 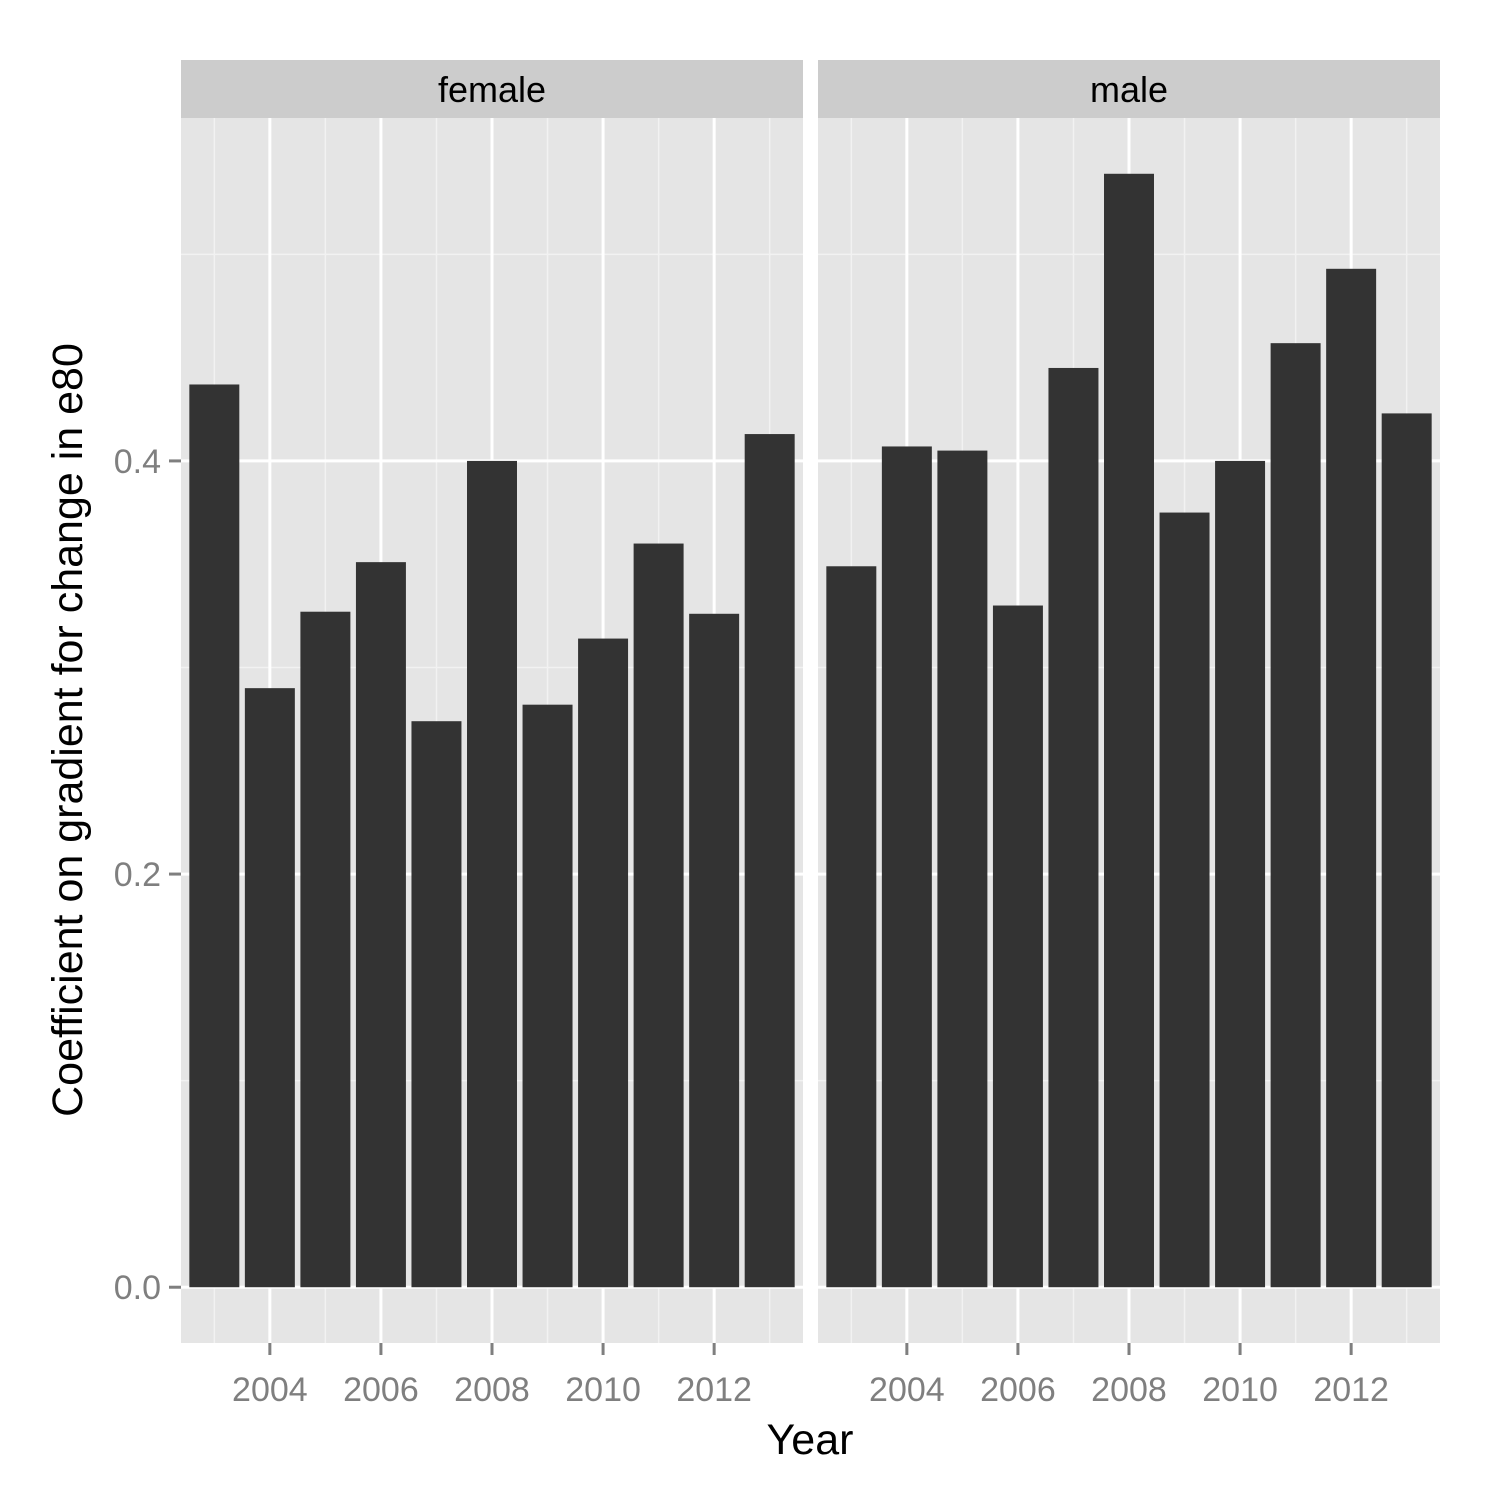 I want to click on bar-male-2010, so click(x=1240, y=874).